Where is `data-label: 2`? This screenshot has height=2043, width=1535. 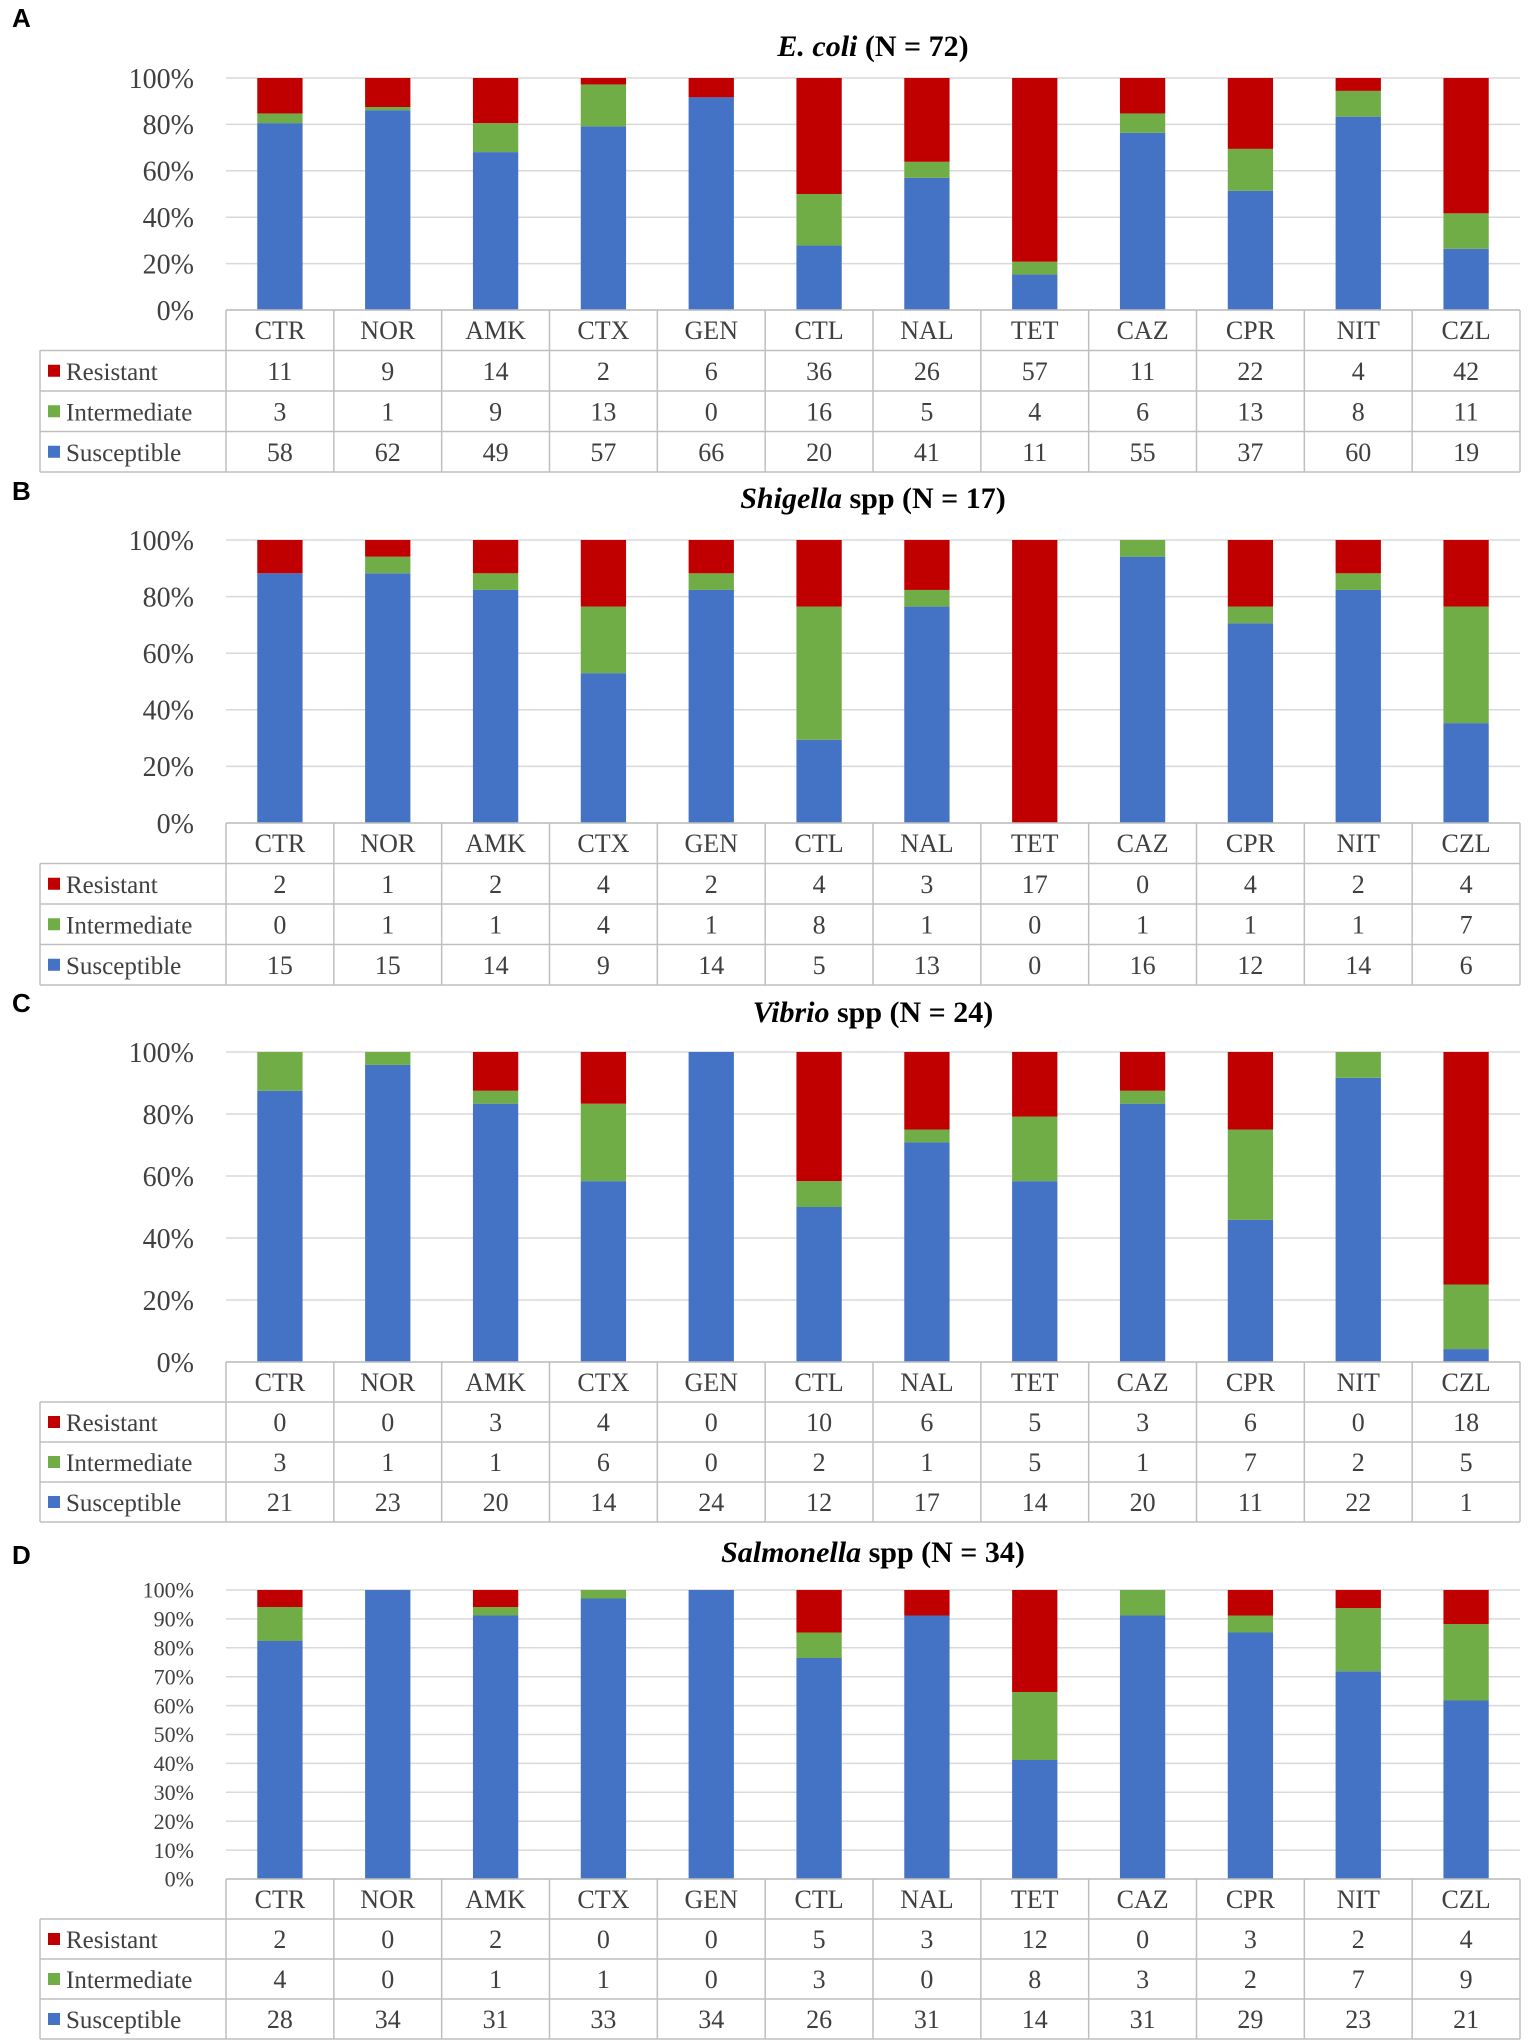
data-label: 2 is located at coordinates (279, 884).